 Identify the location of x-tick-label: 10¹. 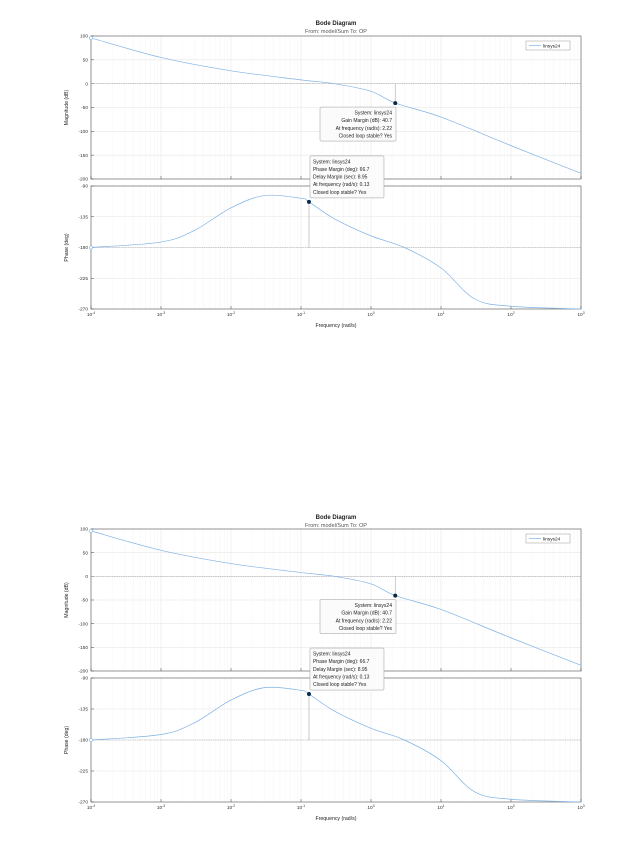
(440, 807).